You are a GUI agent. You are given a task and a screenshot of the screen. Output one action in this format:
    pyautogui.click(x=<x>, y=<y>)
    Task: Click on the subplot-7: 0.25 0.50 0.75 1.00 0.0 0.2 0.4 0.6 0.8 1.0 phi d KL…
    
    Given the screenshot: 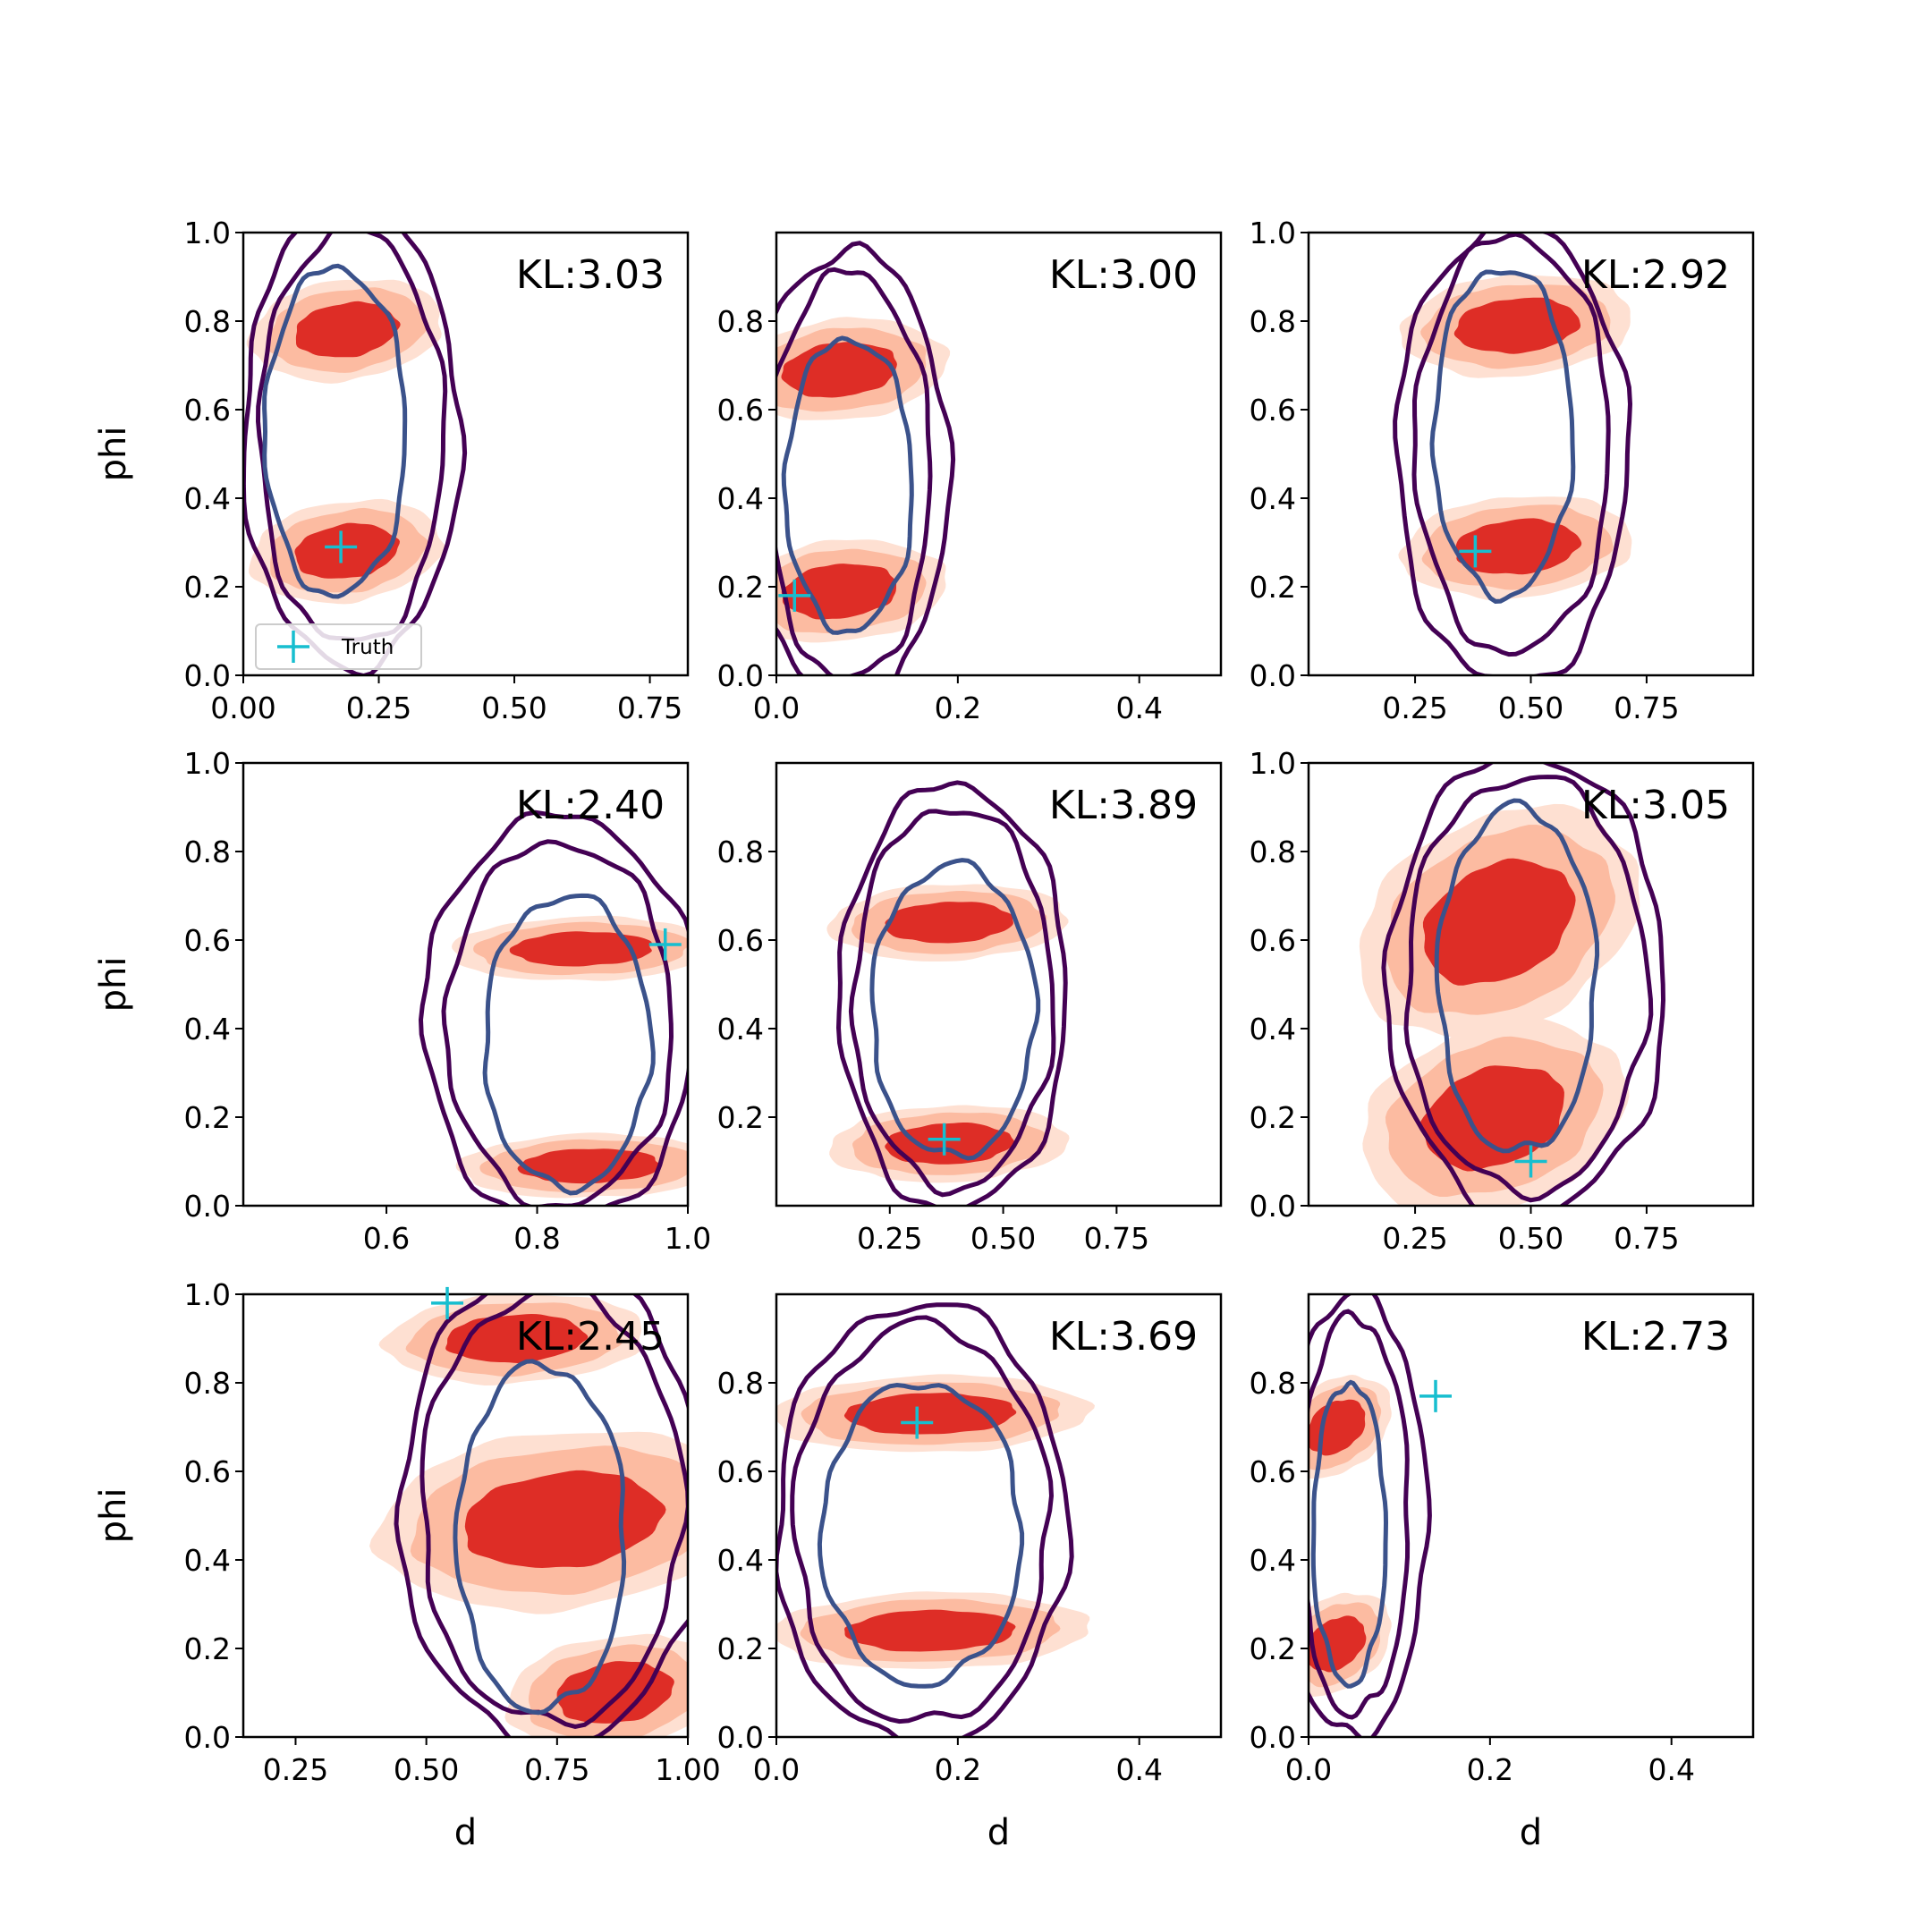 What is the action you would take?
    pyautogui.click(x=407, y=1565)
    